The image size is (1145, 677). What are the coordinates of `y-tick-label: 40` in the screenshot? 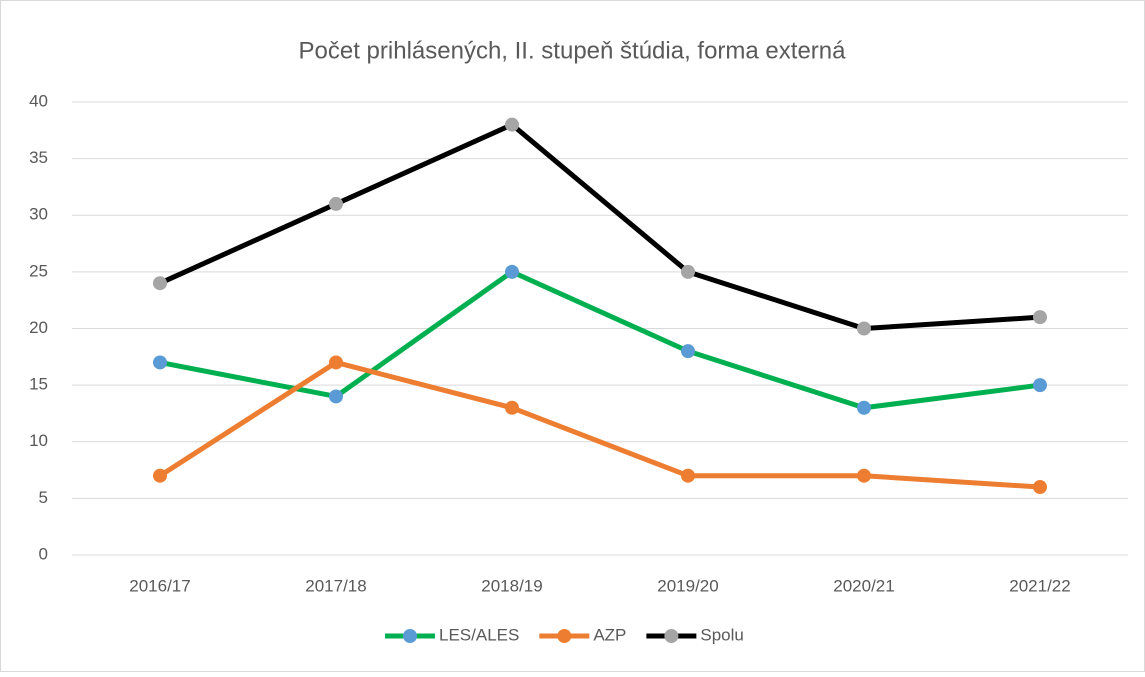 It's located at (38, 100).